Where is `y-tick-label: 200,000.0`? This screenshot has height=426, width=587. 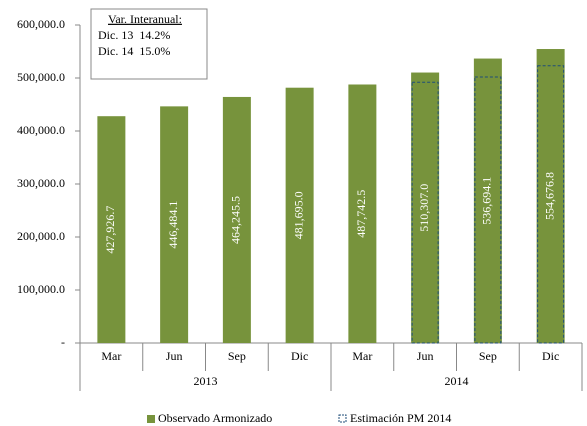 y-tick-label: 200,000.0 is located at coordinates (41, 236).